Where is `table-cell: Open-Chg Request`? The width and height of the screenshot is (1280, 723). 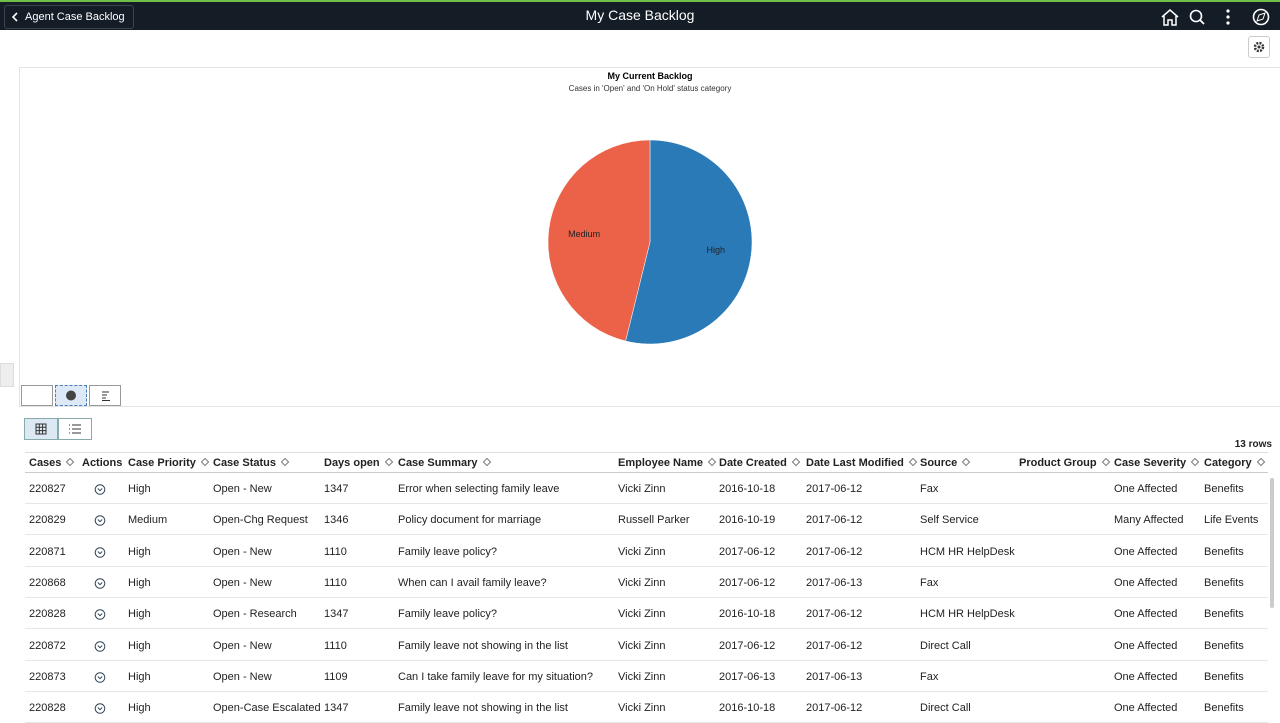
table-cell: Open-Chg Request is located at coordinates (260, 520).